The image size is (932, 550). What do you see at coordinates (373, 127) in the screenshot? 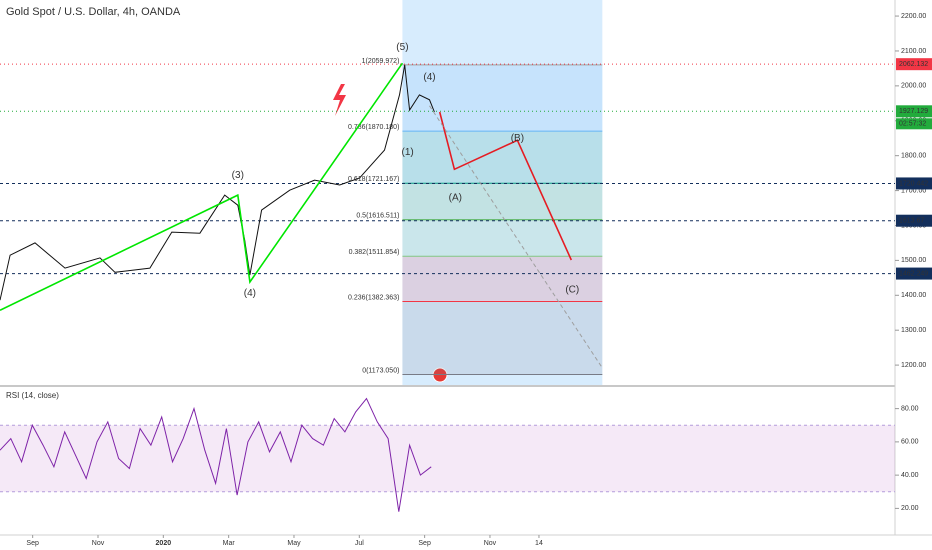
I see `fib-label: 0.786(1870.180)` at bounding box center [373, 127].